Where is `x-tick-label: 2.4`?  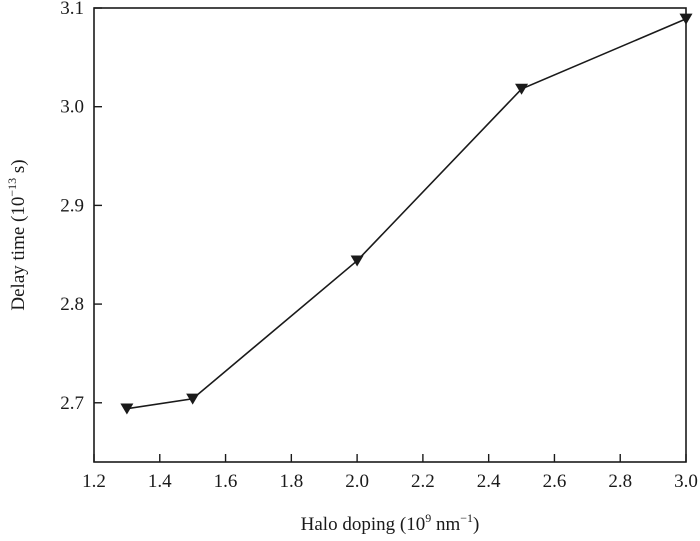 x-tick-label: 2.4 is located at coordinates (489, 481).